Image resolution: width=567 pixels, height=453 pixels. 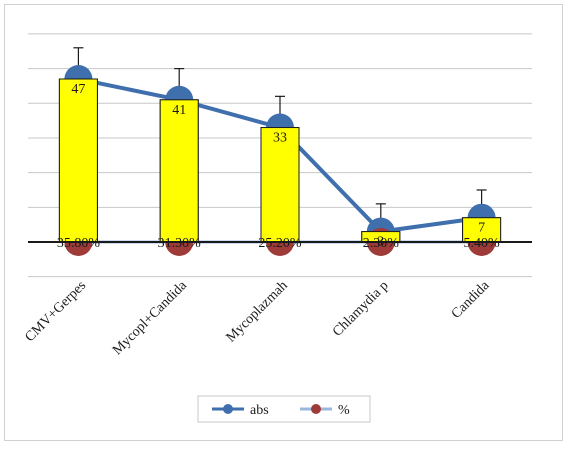 I want to click on value-label: 3, so click(x=380, y=242).